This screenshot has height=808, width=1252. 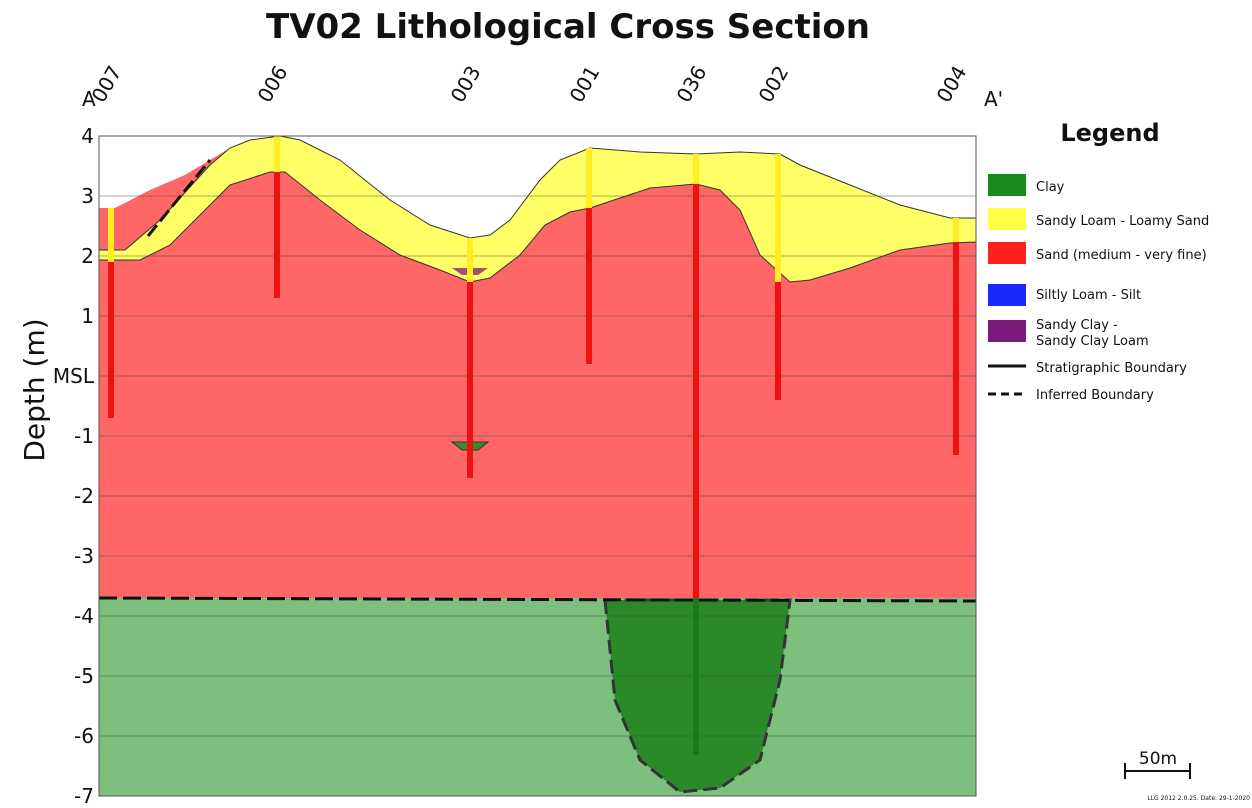 I want to click on legend-label: Siltly Loam - Silt, so click(x=1088, y=295).